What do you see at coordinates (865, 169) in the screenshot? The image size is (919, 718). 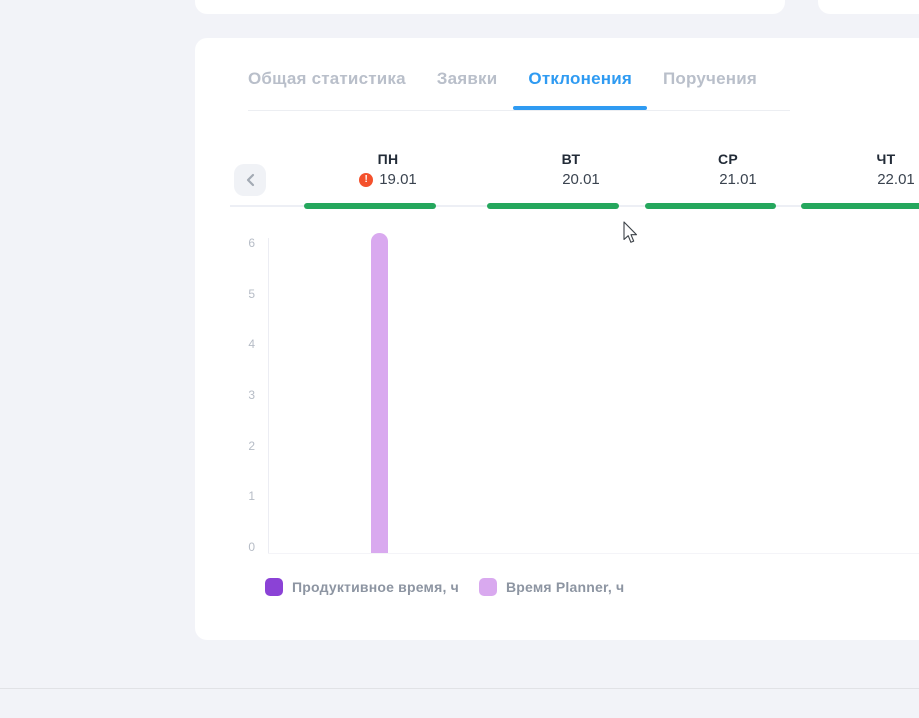 I see `day-column-thu: ЧТ ! 22.01` at bounding box center [865, 169].